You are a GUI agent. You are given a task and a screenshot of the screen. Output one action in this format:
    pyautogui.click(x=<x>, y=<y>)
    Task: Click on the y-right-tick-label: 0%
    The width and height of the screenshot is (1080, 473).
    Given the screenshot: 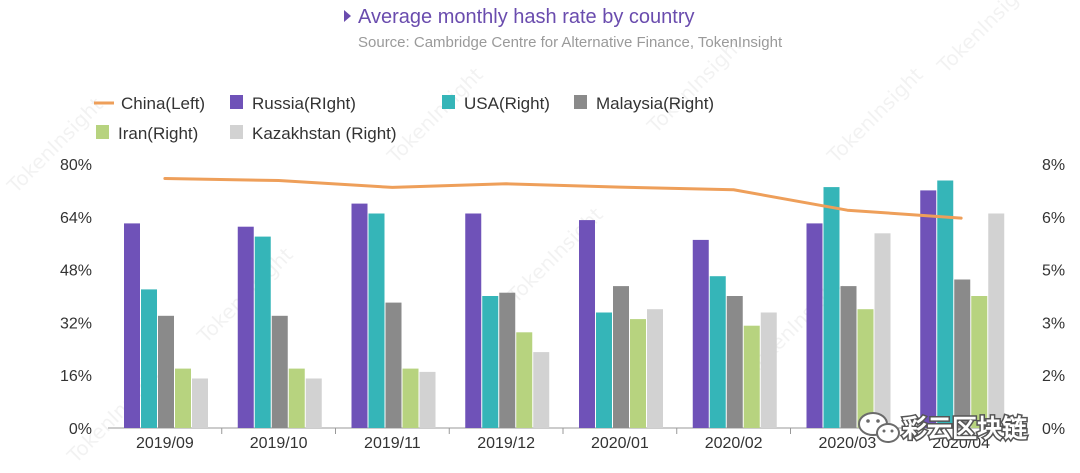 What is the action you would take?
    pyautogui.click(x=1053, y=429)
    